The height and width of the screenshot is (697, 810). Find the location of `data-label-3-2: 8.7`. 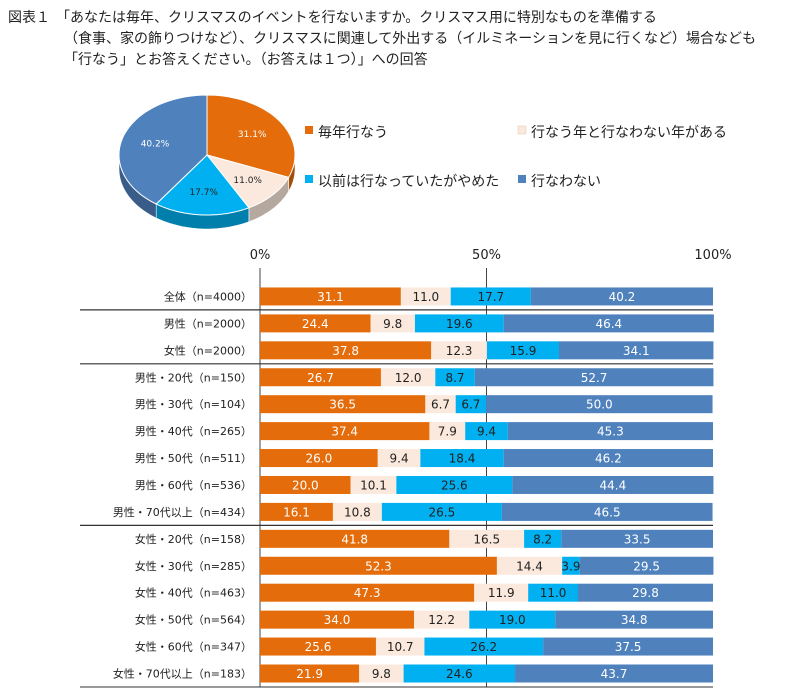

data-label-3-2: 8.7 is located at coordinates (454, 378).